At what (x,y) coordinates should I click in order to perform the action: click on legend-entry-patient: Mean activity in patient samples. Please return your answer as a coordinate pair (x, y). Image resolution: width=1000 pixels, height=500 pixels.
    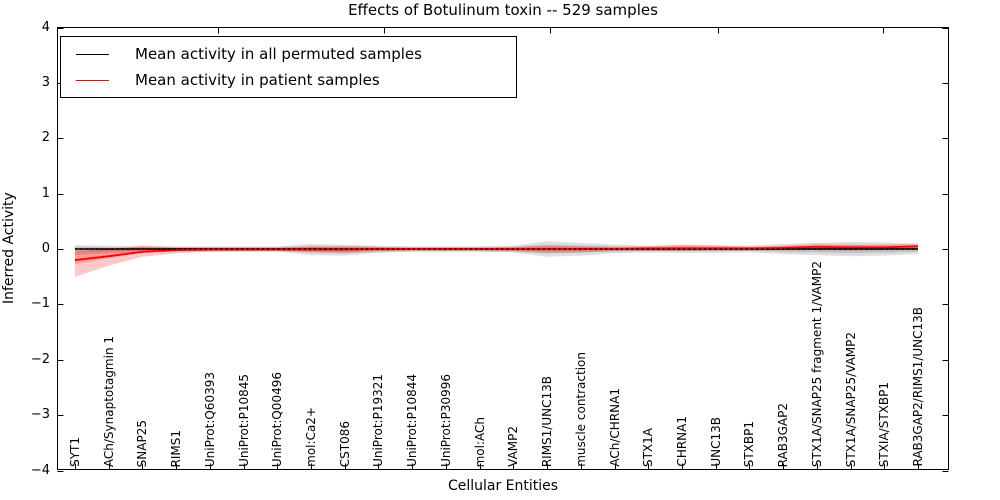
    Looking at the image, I should click on (288, 80).